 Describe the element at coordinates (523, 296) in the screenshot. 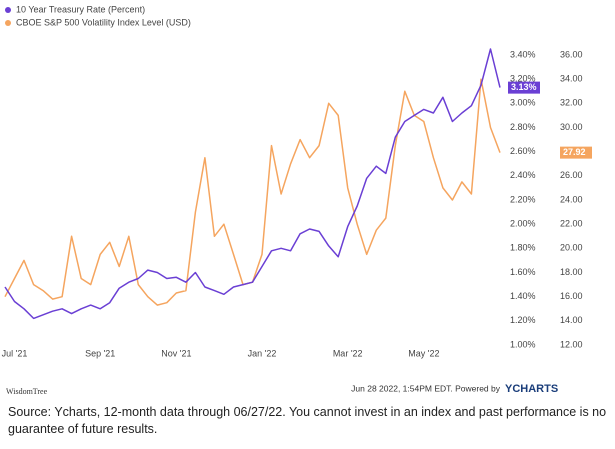

I see `y-tick-label: 1.40%` at that location.